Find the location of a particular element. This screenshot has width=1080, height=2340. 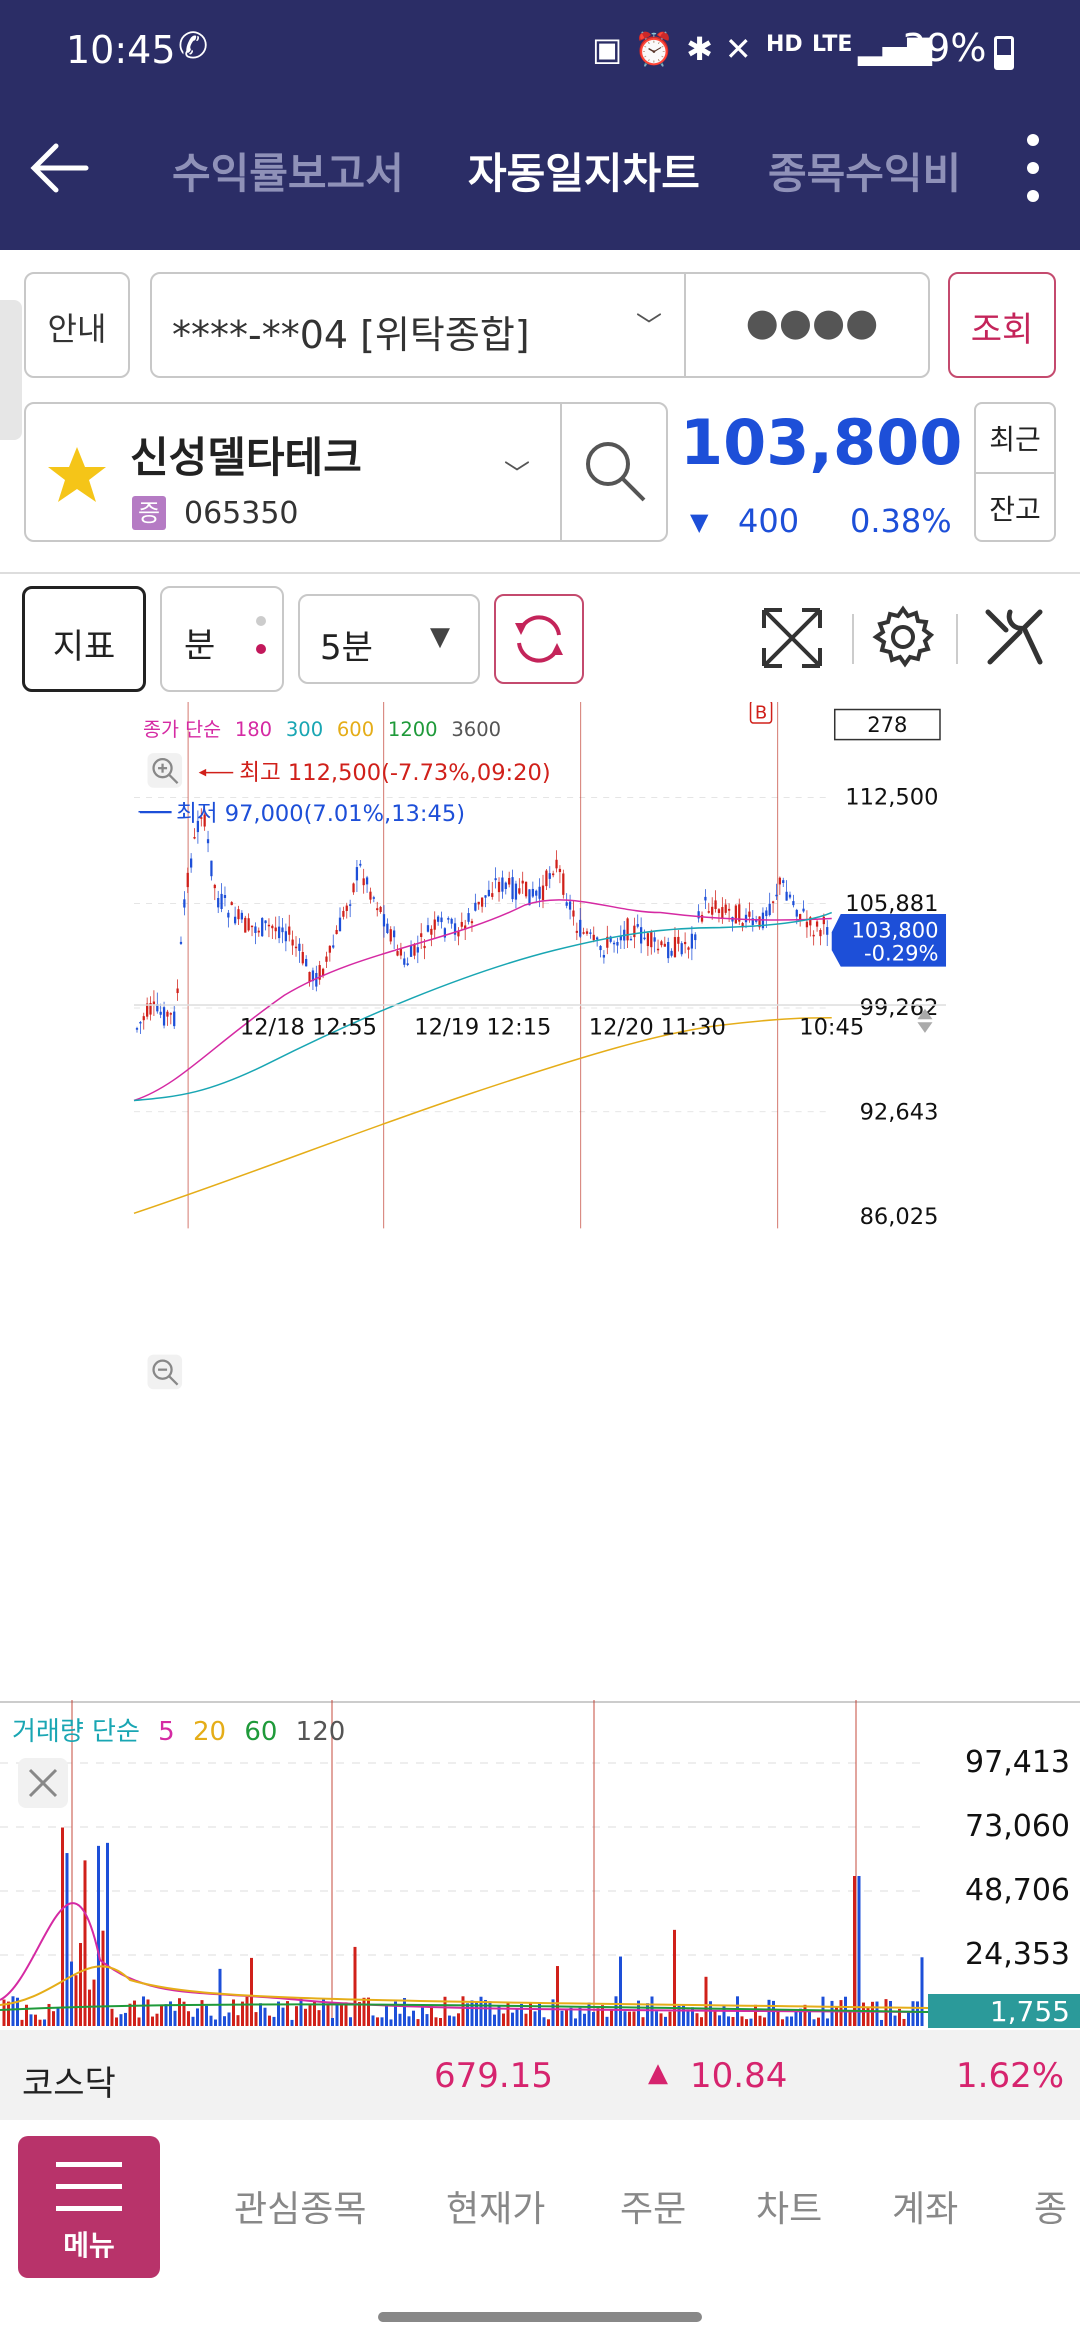

bar-count-box is located at coordinates (887, 724).